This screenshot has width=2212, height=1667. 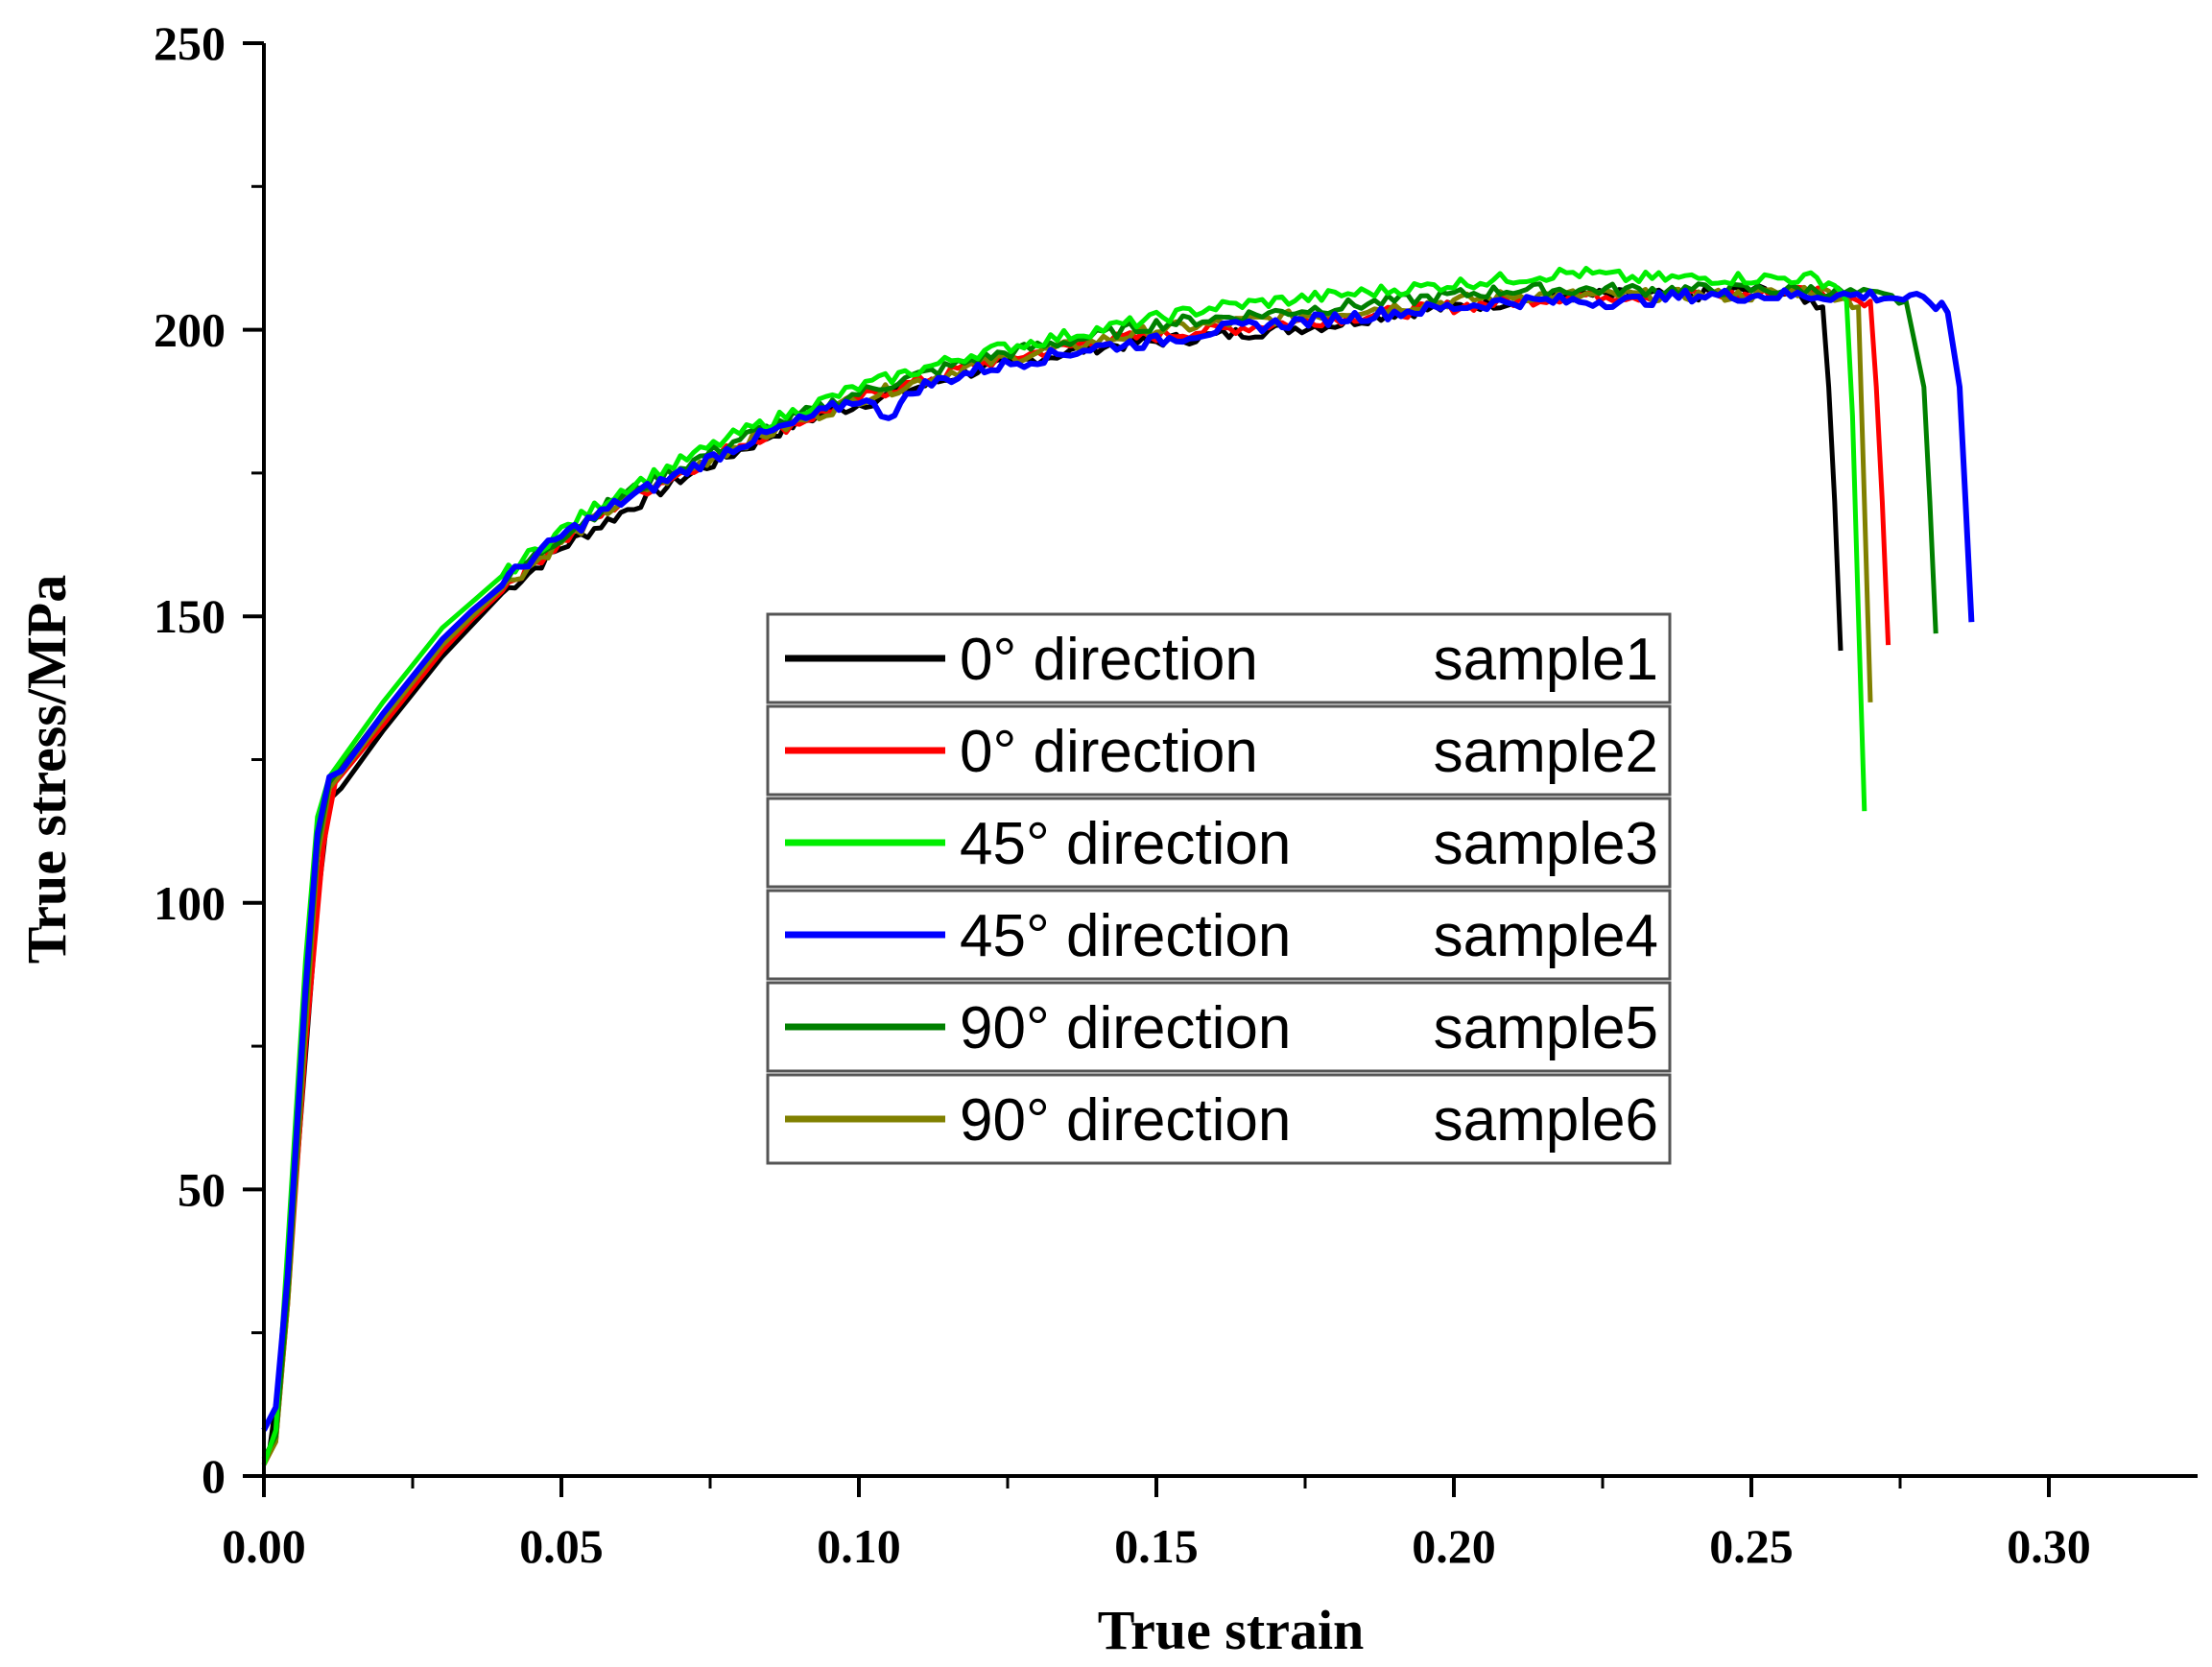 I want to click on y-tick-label: 250, so click(x=190, y=43).